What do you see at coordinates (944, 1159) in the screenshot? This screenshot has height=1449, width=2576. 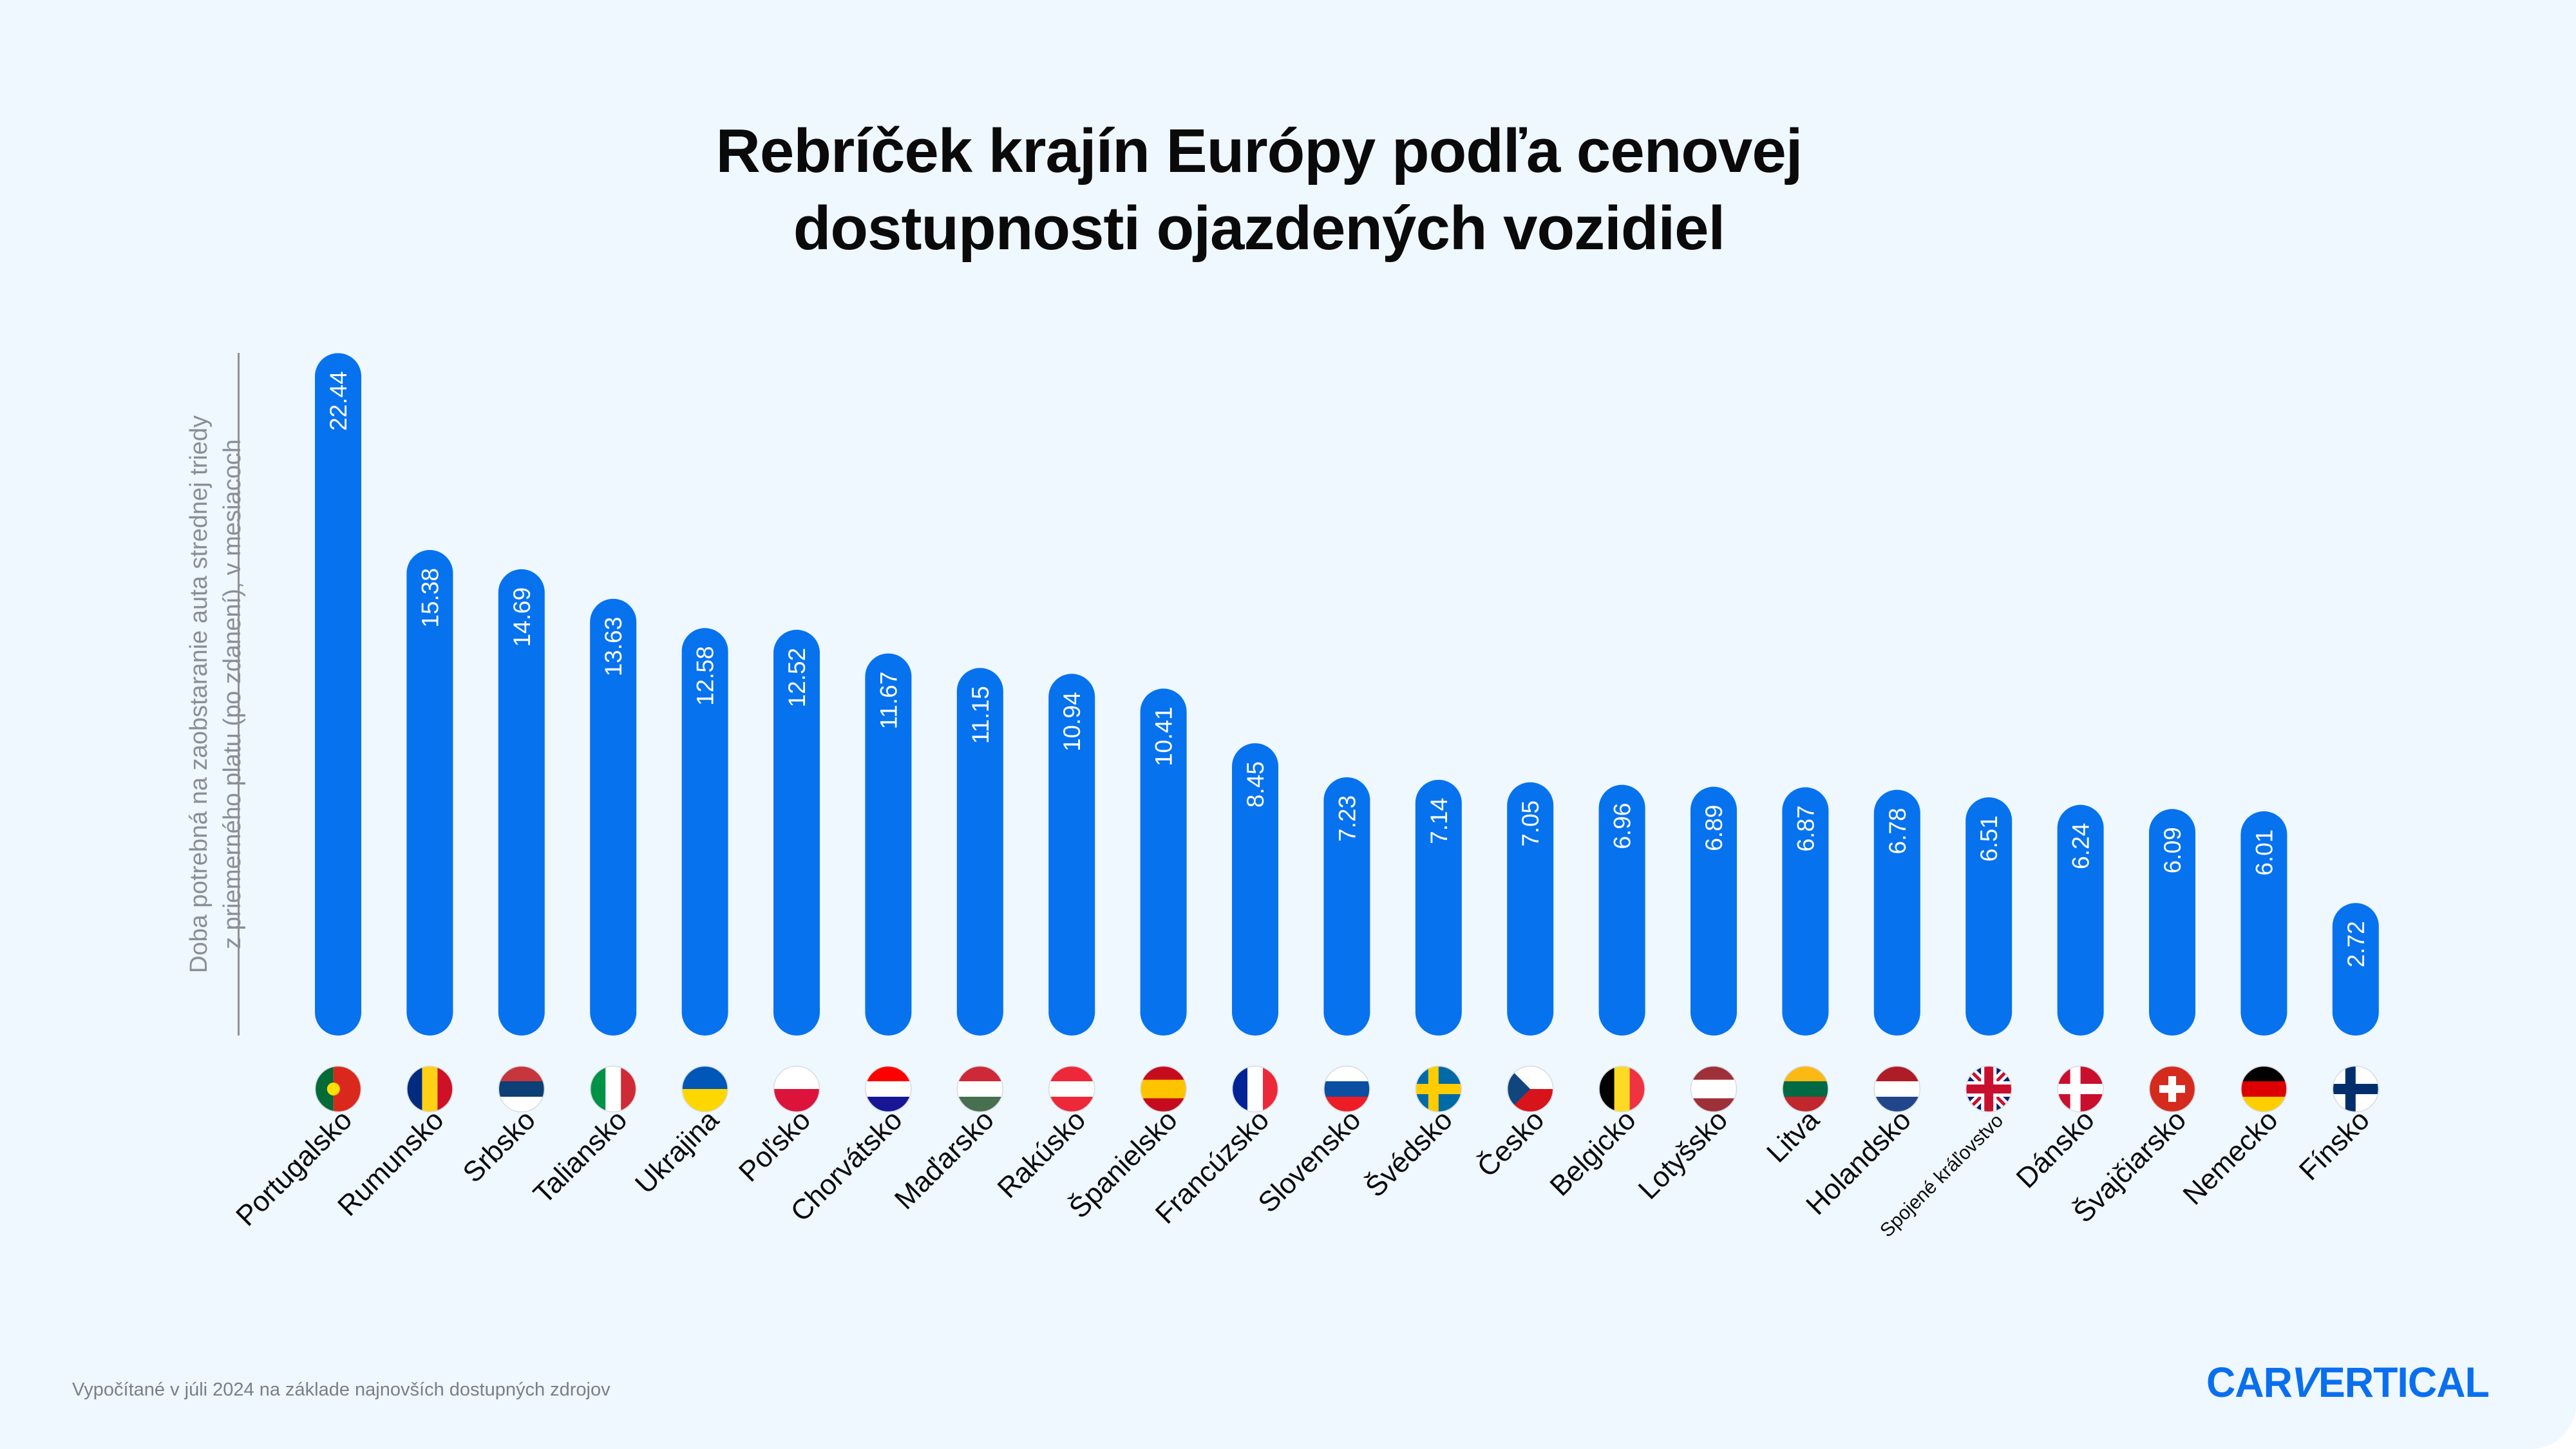 I see `category-label: Maďarsko` at bounding box center [944, 1159].